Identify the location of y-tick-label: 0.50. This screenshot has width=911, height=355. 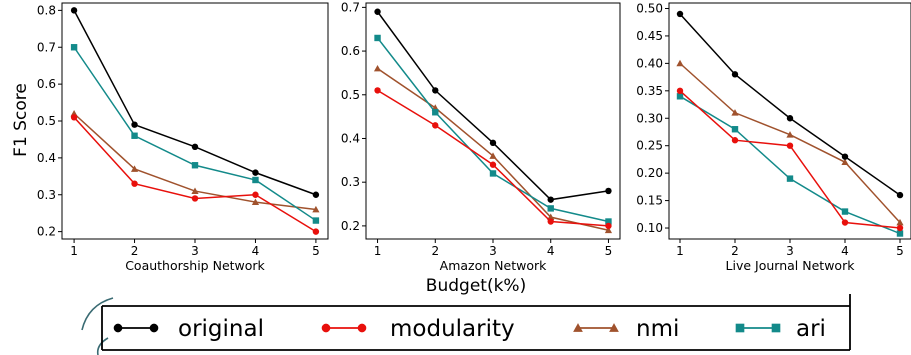
(649, 8).